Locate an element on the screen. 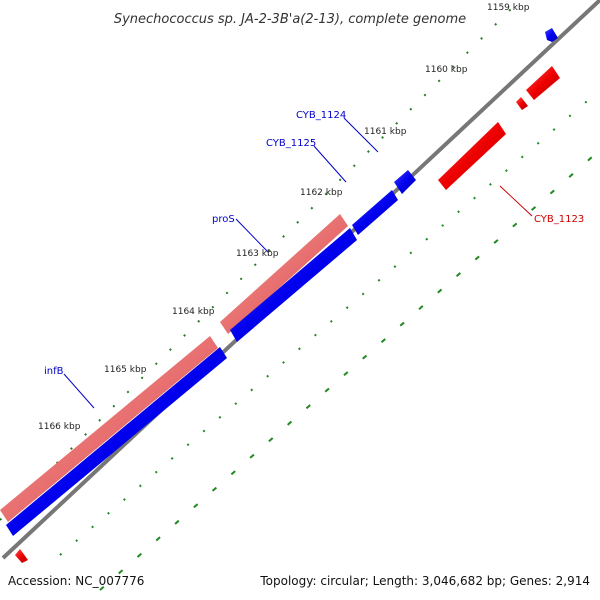 The height and width of the screenshot is (600, 600). gene-label-proS: proS is located at coordinates (223, 219).